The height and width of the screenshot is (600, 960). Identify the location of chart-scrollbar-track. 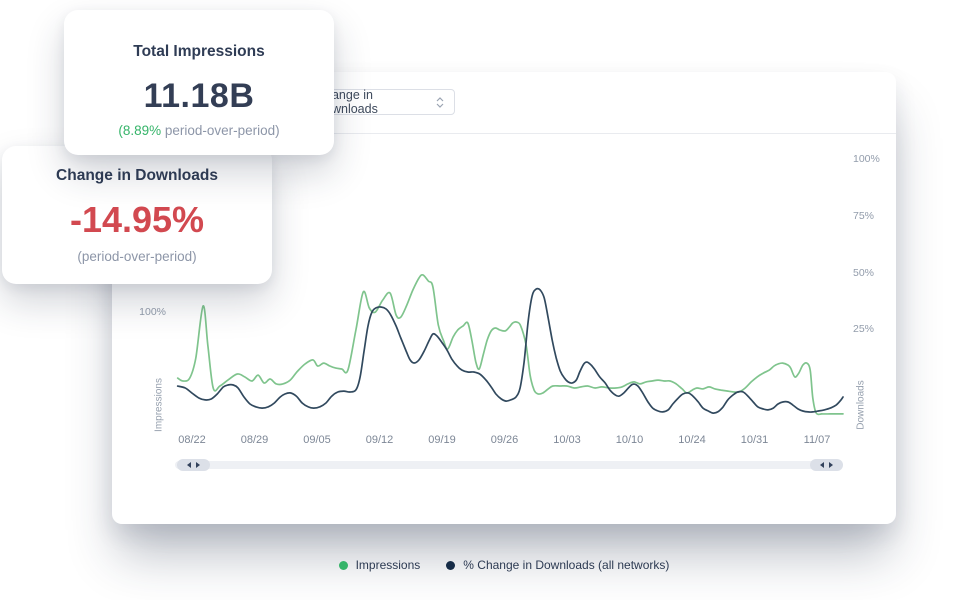
(509, 465).